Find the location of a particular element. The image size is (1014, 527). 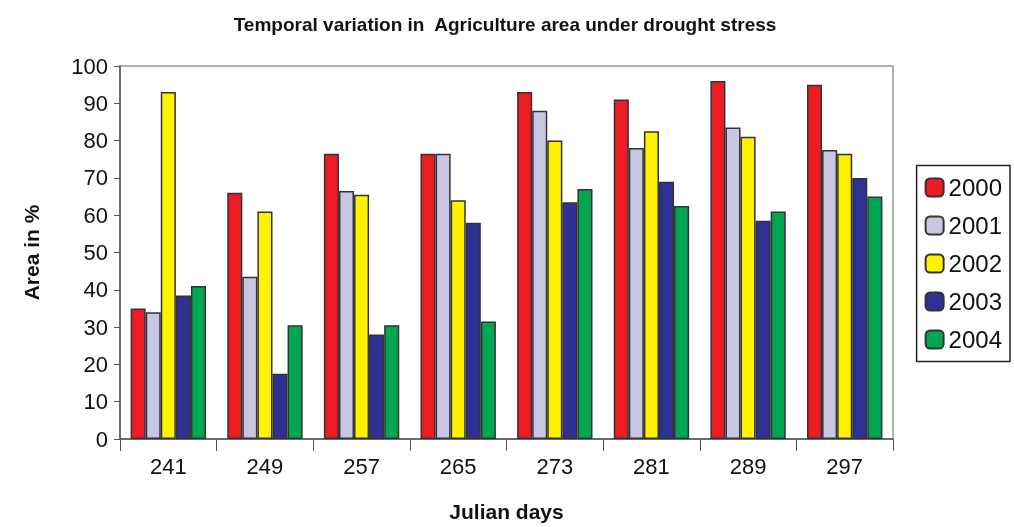

x-tick-label: 265 is located at coordinates (458, 466).